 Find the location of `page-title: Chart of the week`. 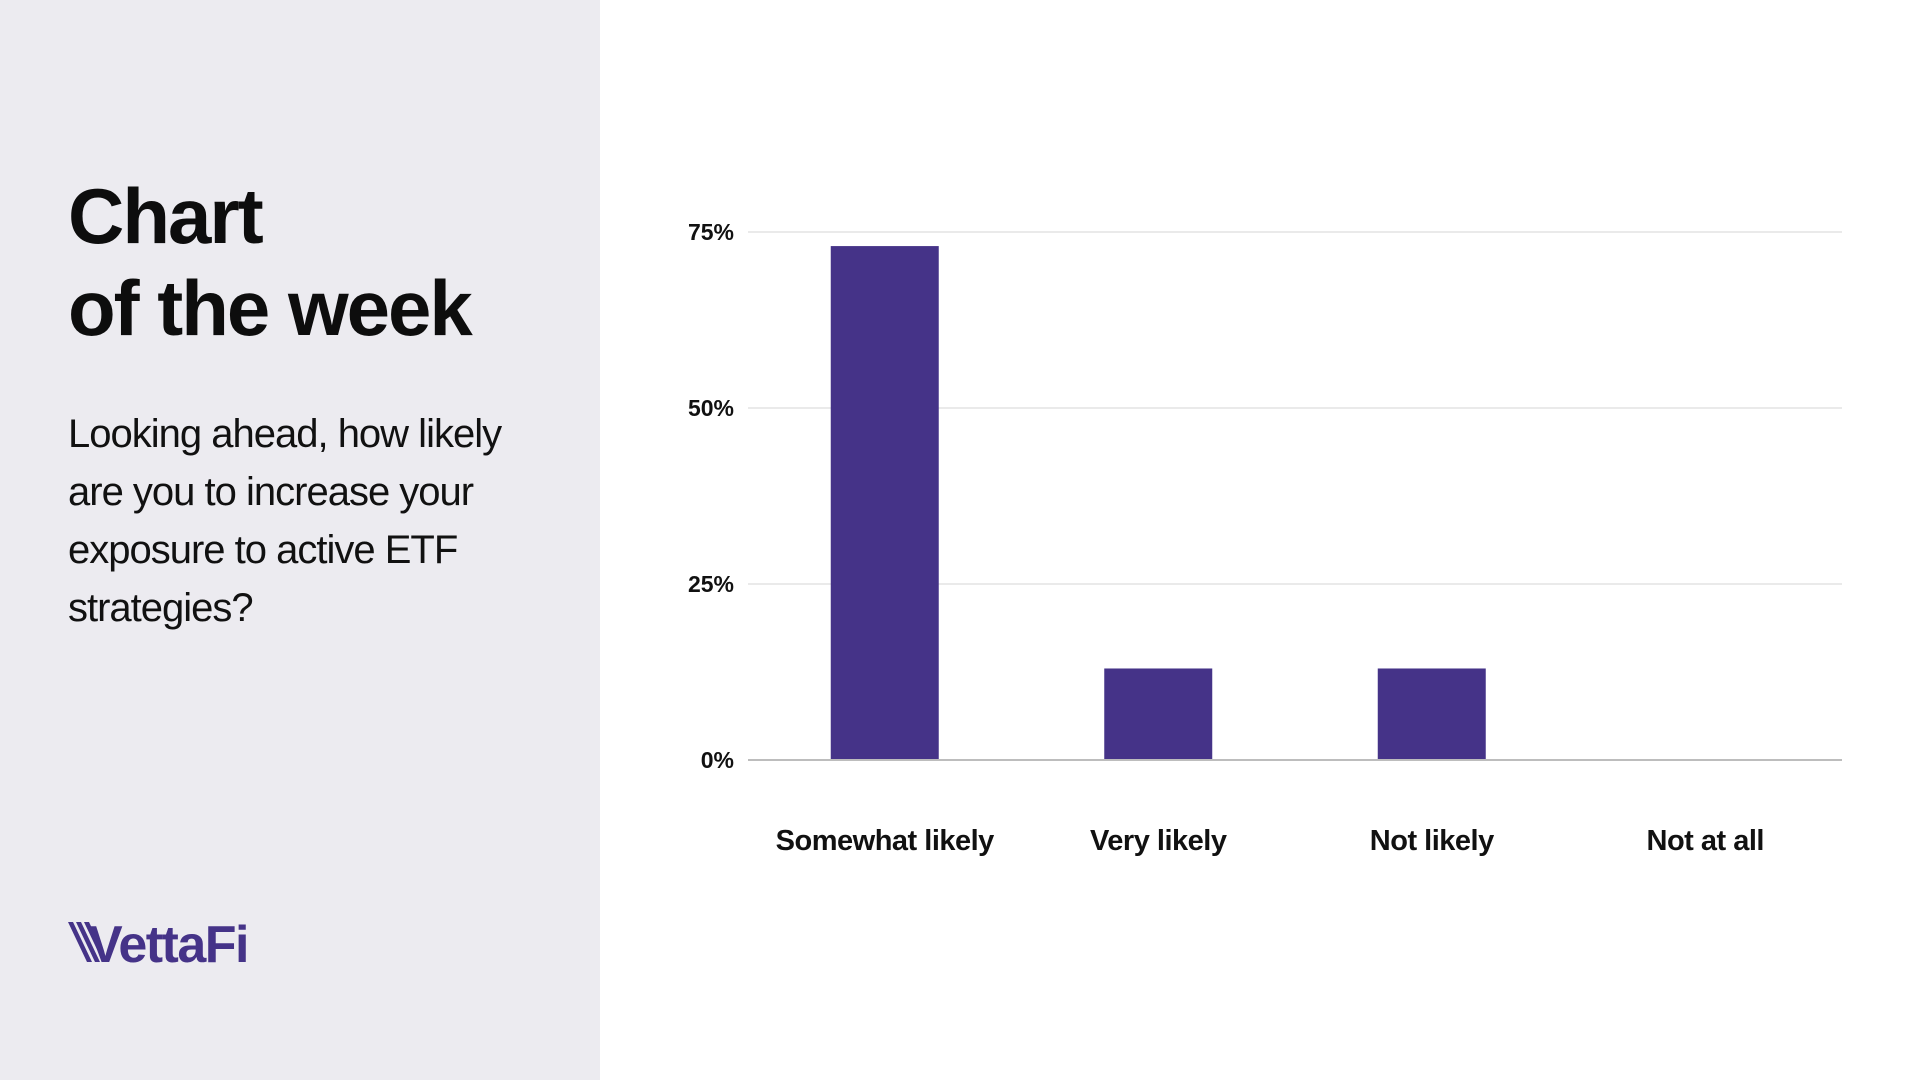

page-title: Chart of the week is located at coordinates (270, 262).